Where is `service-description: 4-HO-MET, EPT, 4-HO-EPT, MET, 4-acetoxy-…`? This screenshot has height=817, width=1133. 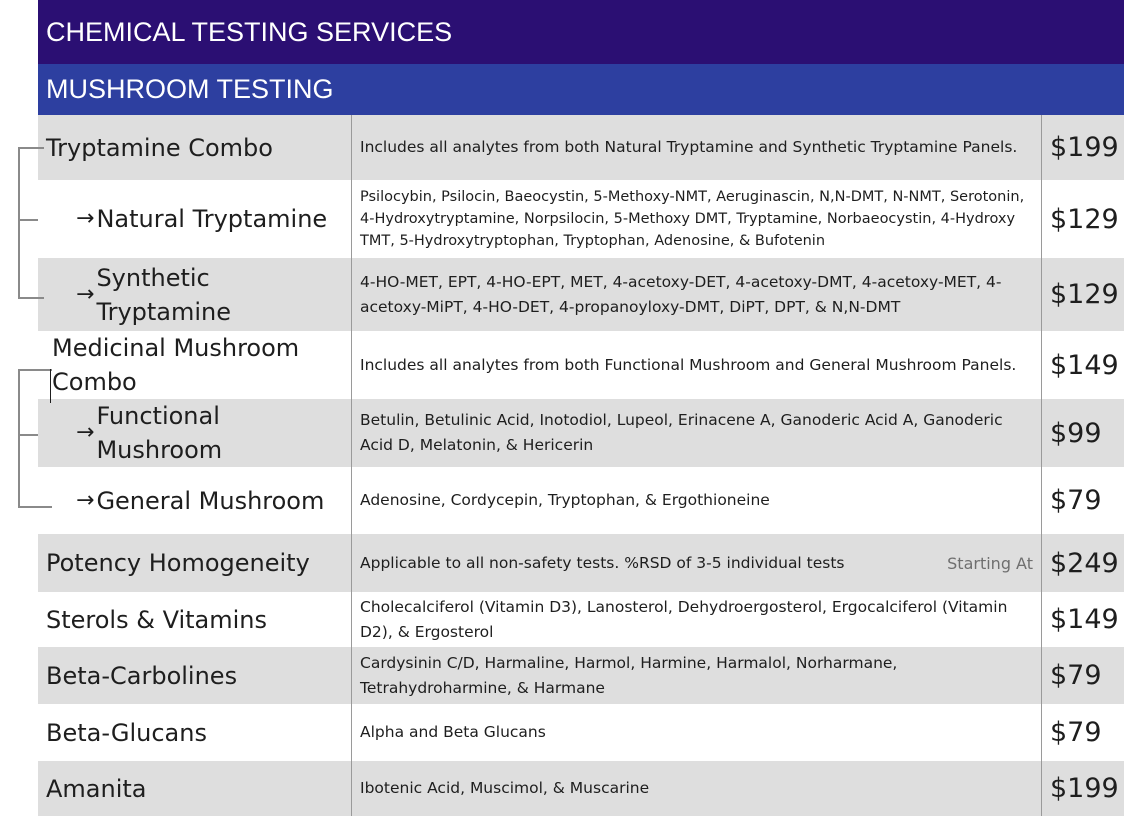 service-description: 4-HO-MET, EPT, 4-HO-EPT, MET, 4-acetoxy-… is located at coordinates (696, 294).